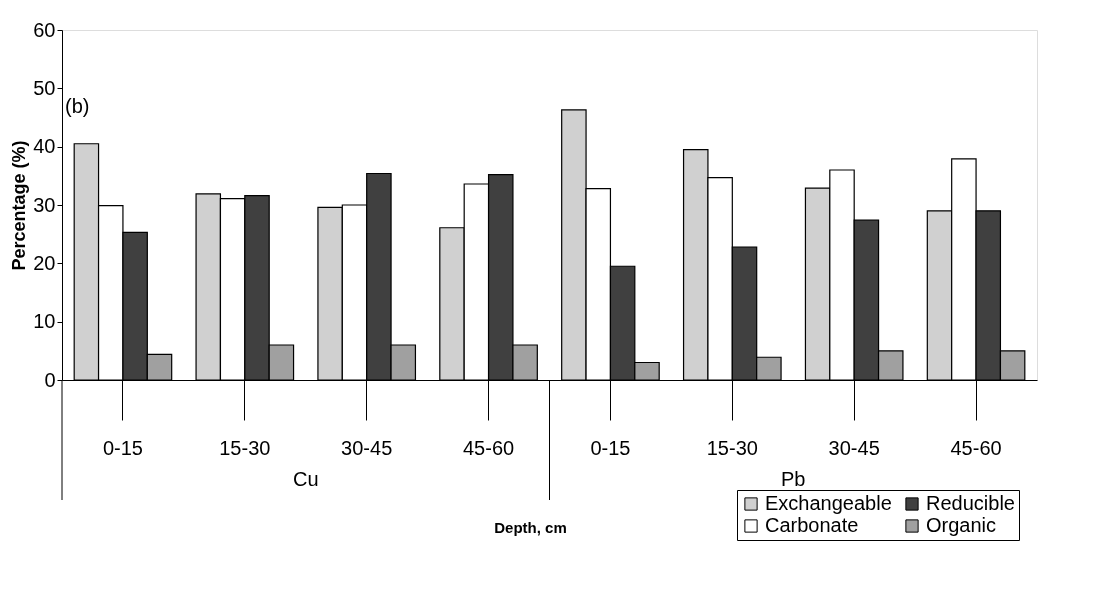  What do you see at coordinates (19, 205) in the screenshot?
I see `y-axis-title: Percentage (%)` at bounding box center [19, 205].